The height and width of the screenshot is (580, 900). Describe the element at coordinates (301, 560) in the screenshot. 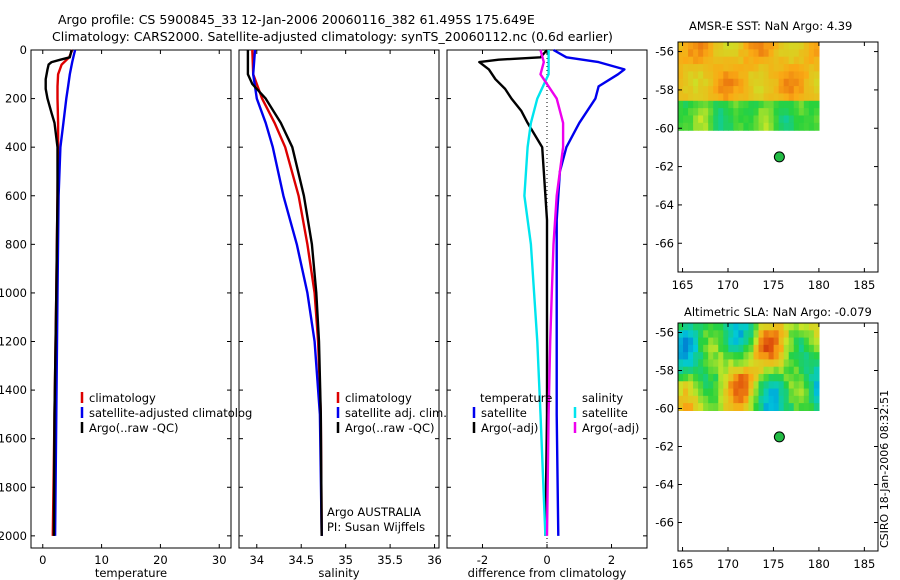

I see `x-tick-label: 34.5` at that location.